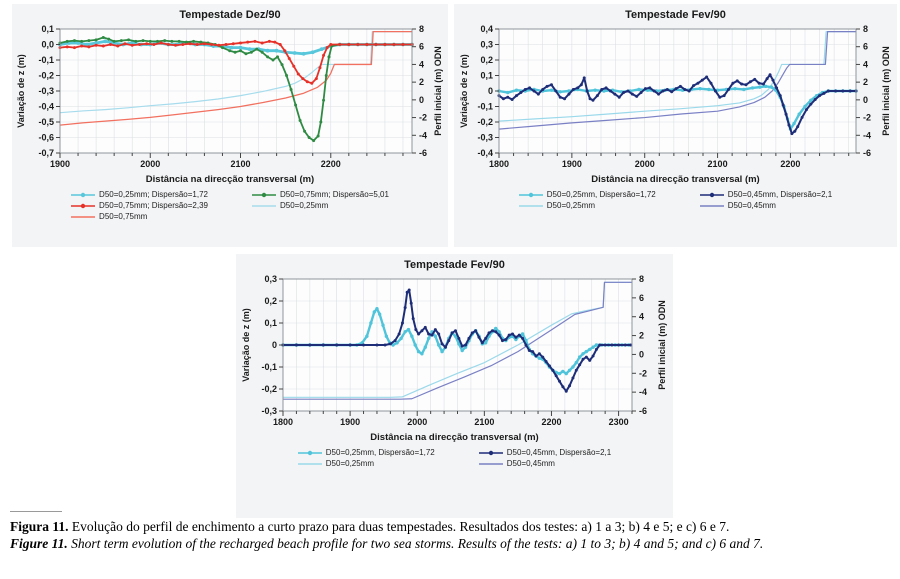  I want to click on legend-label: D50=0,45mm, Dispersão=2,1, so click(780, 194).